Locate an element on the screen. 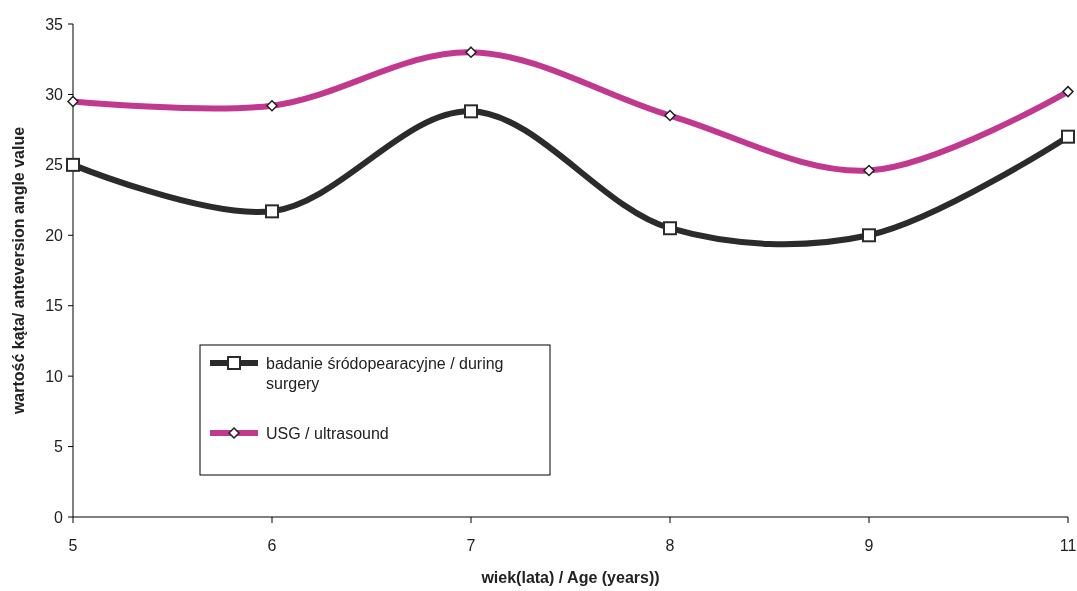  y-tick-label: 35 is located at coordinates (54, 24).